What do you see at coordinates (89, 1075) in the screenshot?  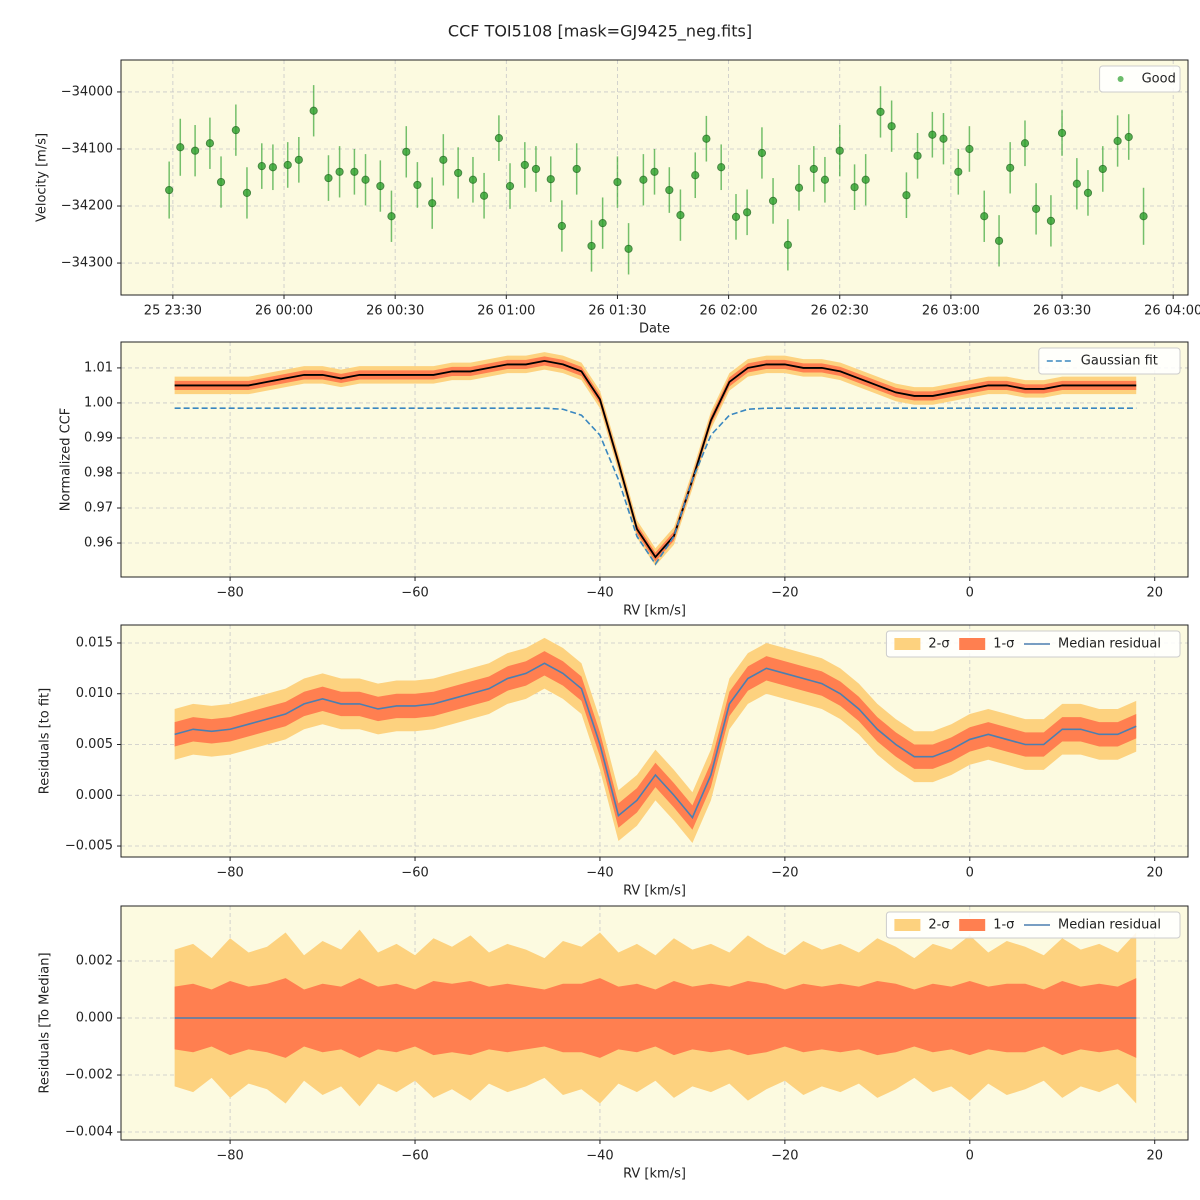 I see `y-tick-label: −0.002` at bounding box center [89, 1075].